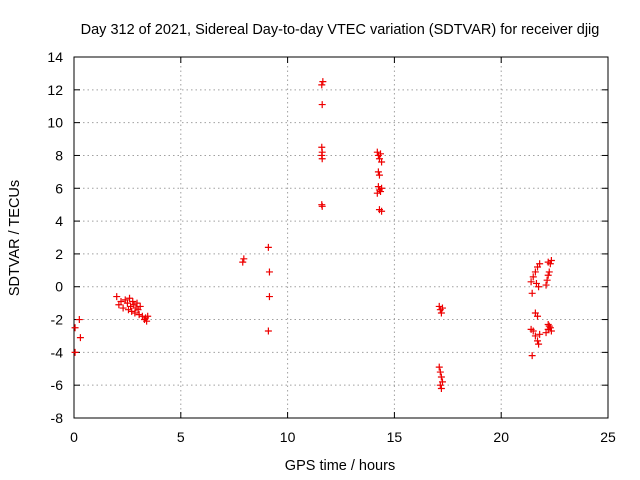 This screenshot has height=480, width=640. Describe the element at coordinates (181, 437) in the screenshot. I see `x-tick-label: 5` at that location.